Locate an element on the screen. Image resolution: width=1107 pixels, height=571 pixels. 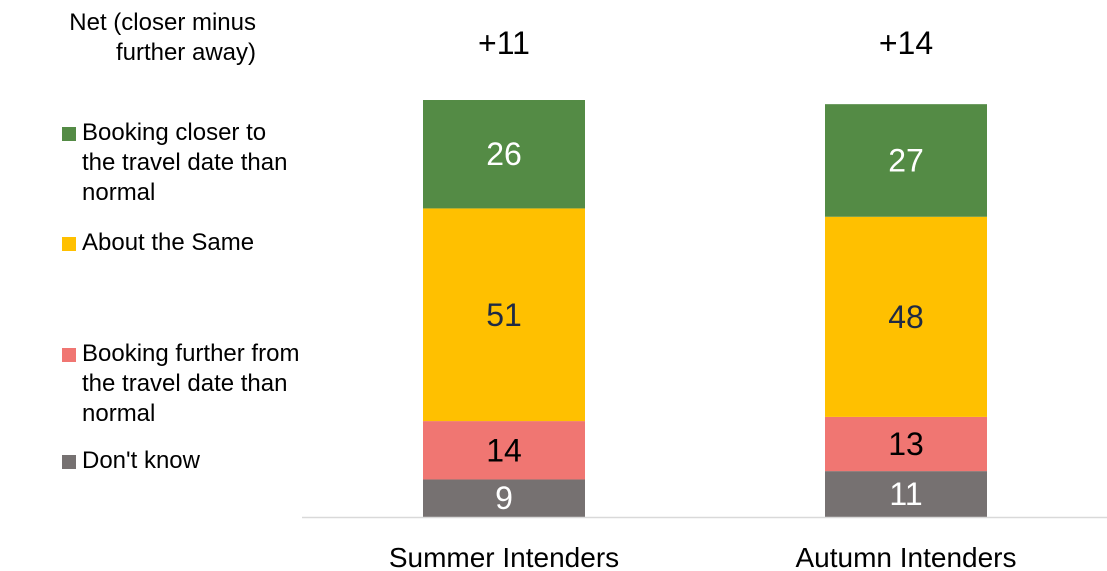
legend-label-about-the-same: About the Same is located at coordinates (168, 242).